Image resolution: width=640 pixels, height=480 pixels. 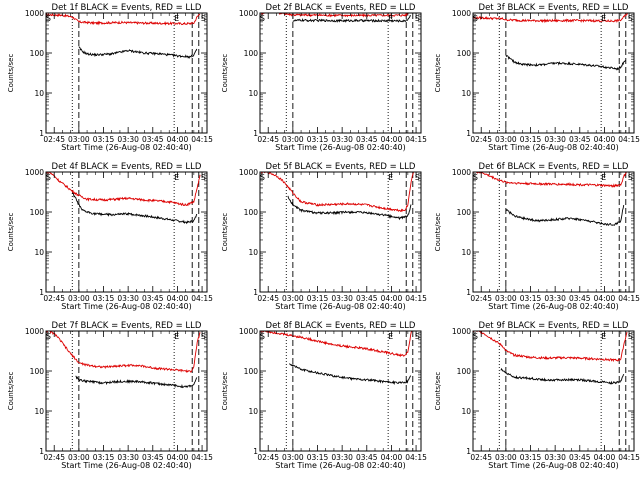 I want to click on plot-title: Det 6f BLACK = Events, RED = LLD, so click(x=554, y=167).